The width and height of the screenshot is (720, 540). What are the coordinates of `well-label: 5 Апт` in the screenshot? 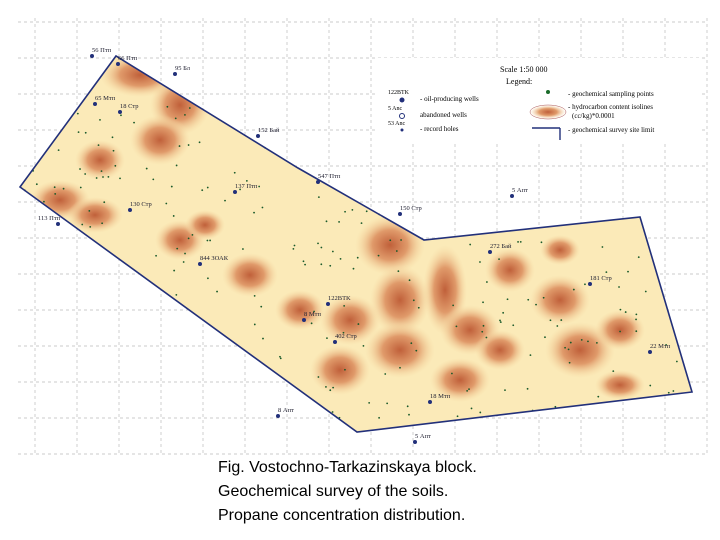 It's located at (520, 190).